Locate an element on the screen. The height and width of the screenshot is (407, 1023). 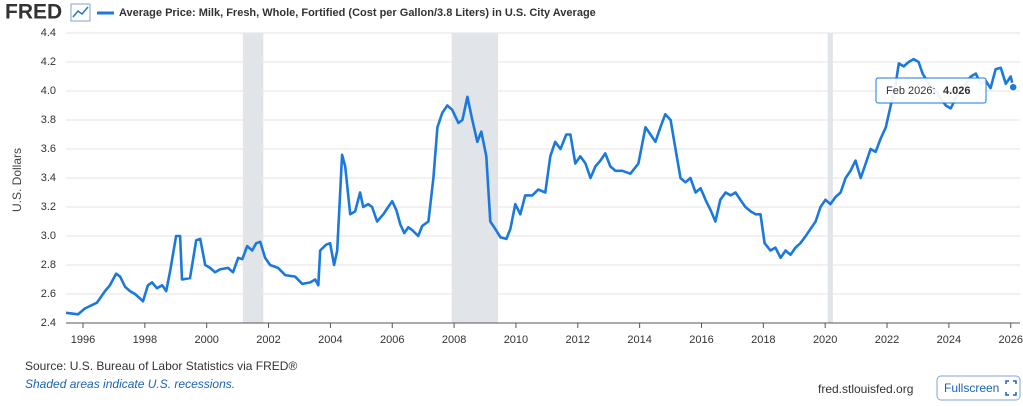
x-tick-label: 2020 is located at coordinates (825, 340).